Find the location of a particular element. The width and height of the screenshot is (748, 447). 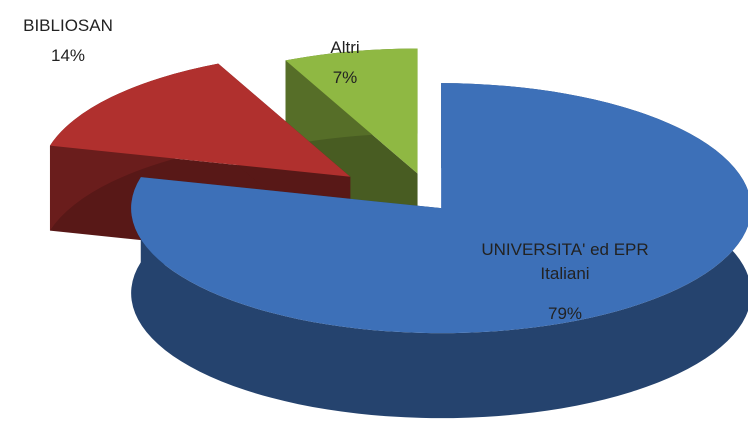

value-label: 14% is located at coordinates (68, 55).